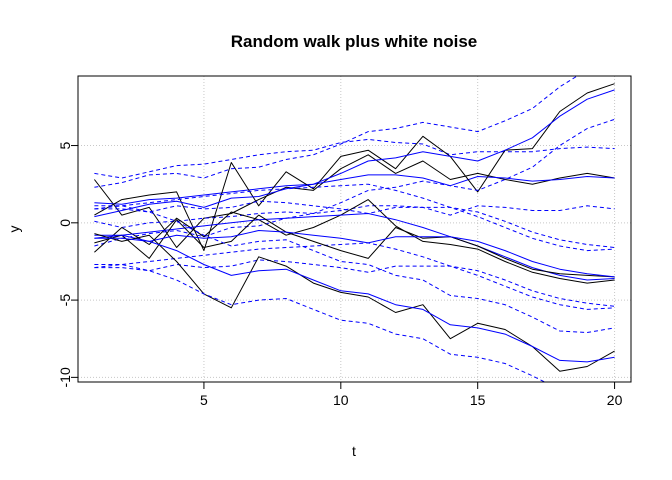  Describe the element at coordinates (354, 41) in the screenshot. I see `chart-title: Random walk plus white noise` at that location.